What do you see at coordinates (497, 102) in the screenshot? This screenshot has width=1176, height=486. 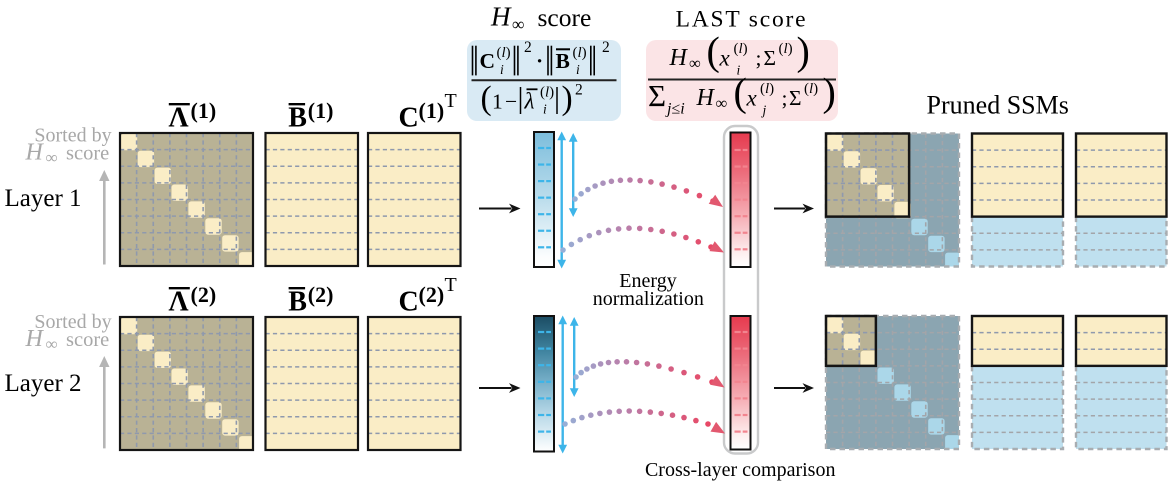 I see `svg-text: 1` at bounding box center [497, 102].